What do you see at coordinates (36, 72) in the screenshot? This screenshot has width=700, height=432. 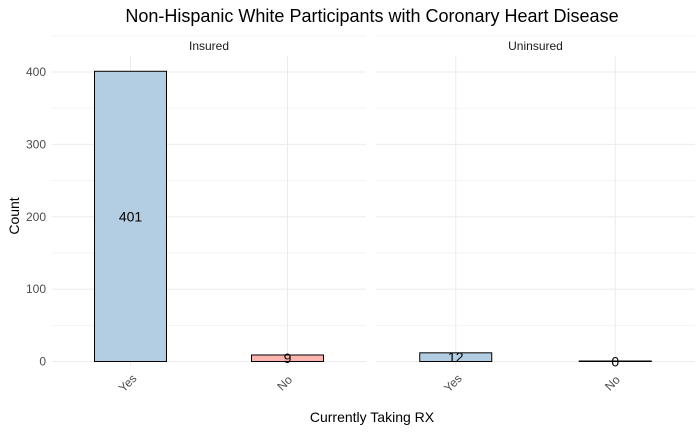 I see `y-tick-label: 400` at bounding box center [36, 72].